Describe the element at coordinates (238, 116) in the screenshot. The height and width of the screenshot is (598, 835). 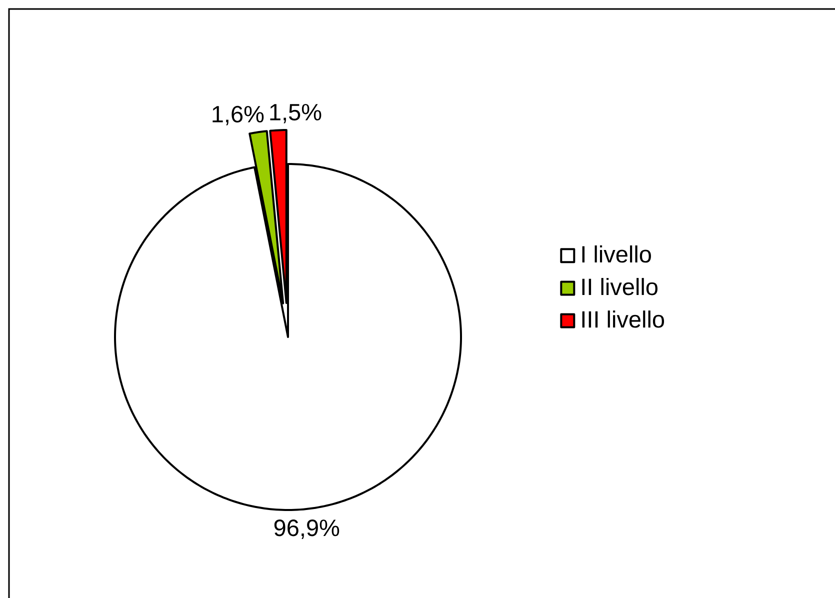
I see `data-label: 1,6%` at that location.